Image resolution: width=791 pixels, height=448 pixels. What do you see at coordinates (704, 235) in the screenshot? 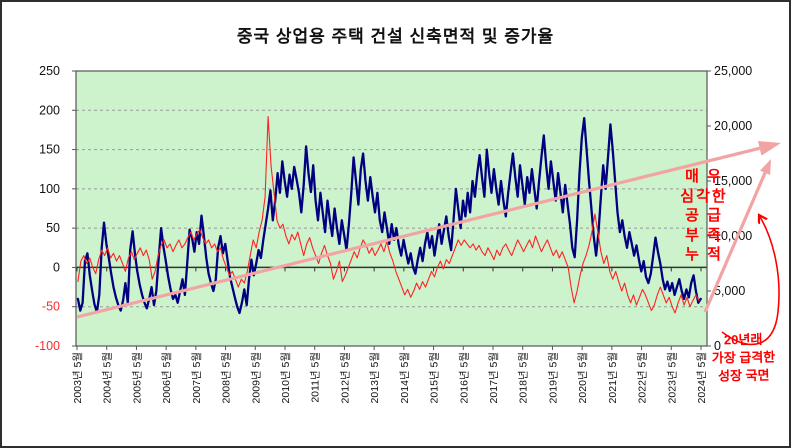
I see `annotation-line: 부 족` at bounding box center [704, 235].